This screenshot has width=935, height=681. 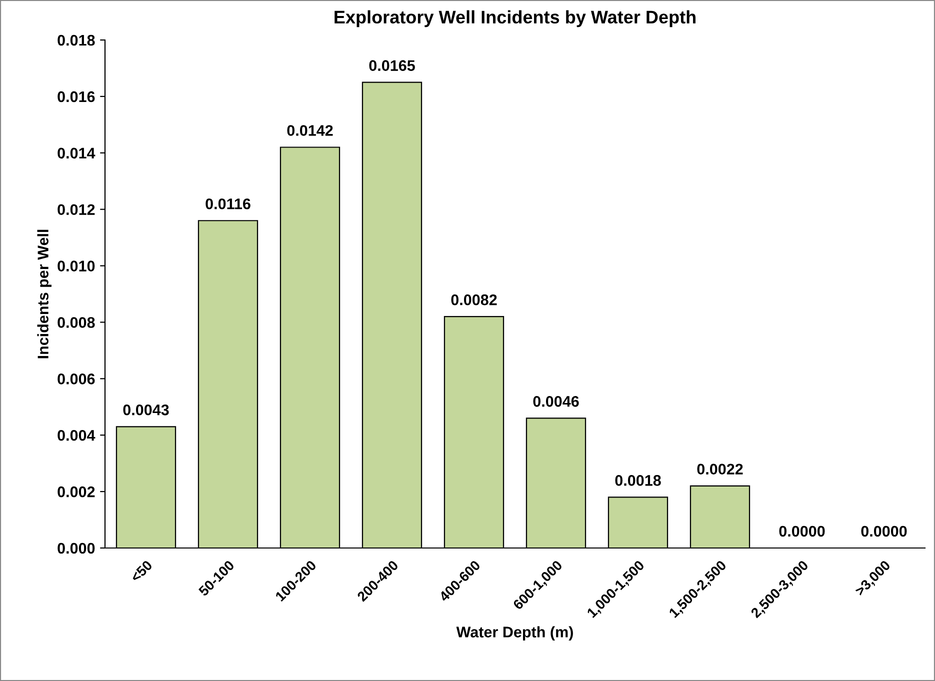 What do you see at coordinates (76, 96) in the screenshot?
I see `y-tick-label: 0.016` at bounding box center [76, 96].